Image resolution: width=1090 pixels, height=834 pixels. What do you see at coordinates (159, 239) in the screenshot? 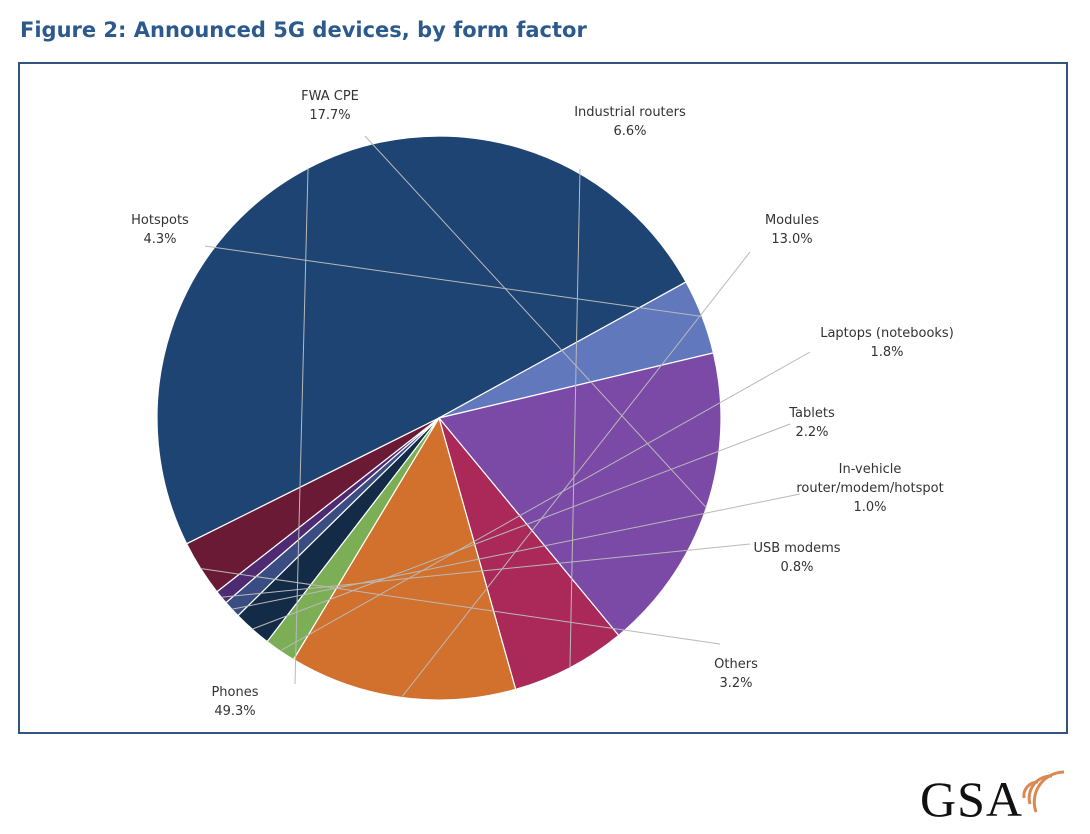
I see `slice-label-value: 4.3%` at bounding box center [159, 239].